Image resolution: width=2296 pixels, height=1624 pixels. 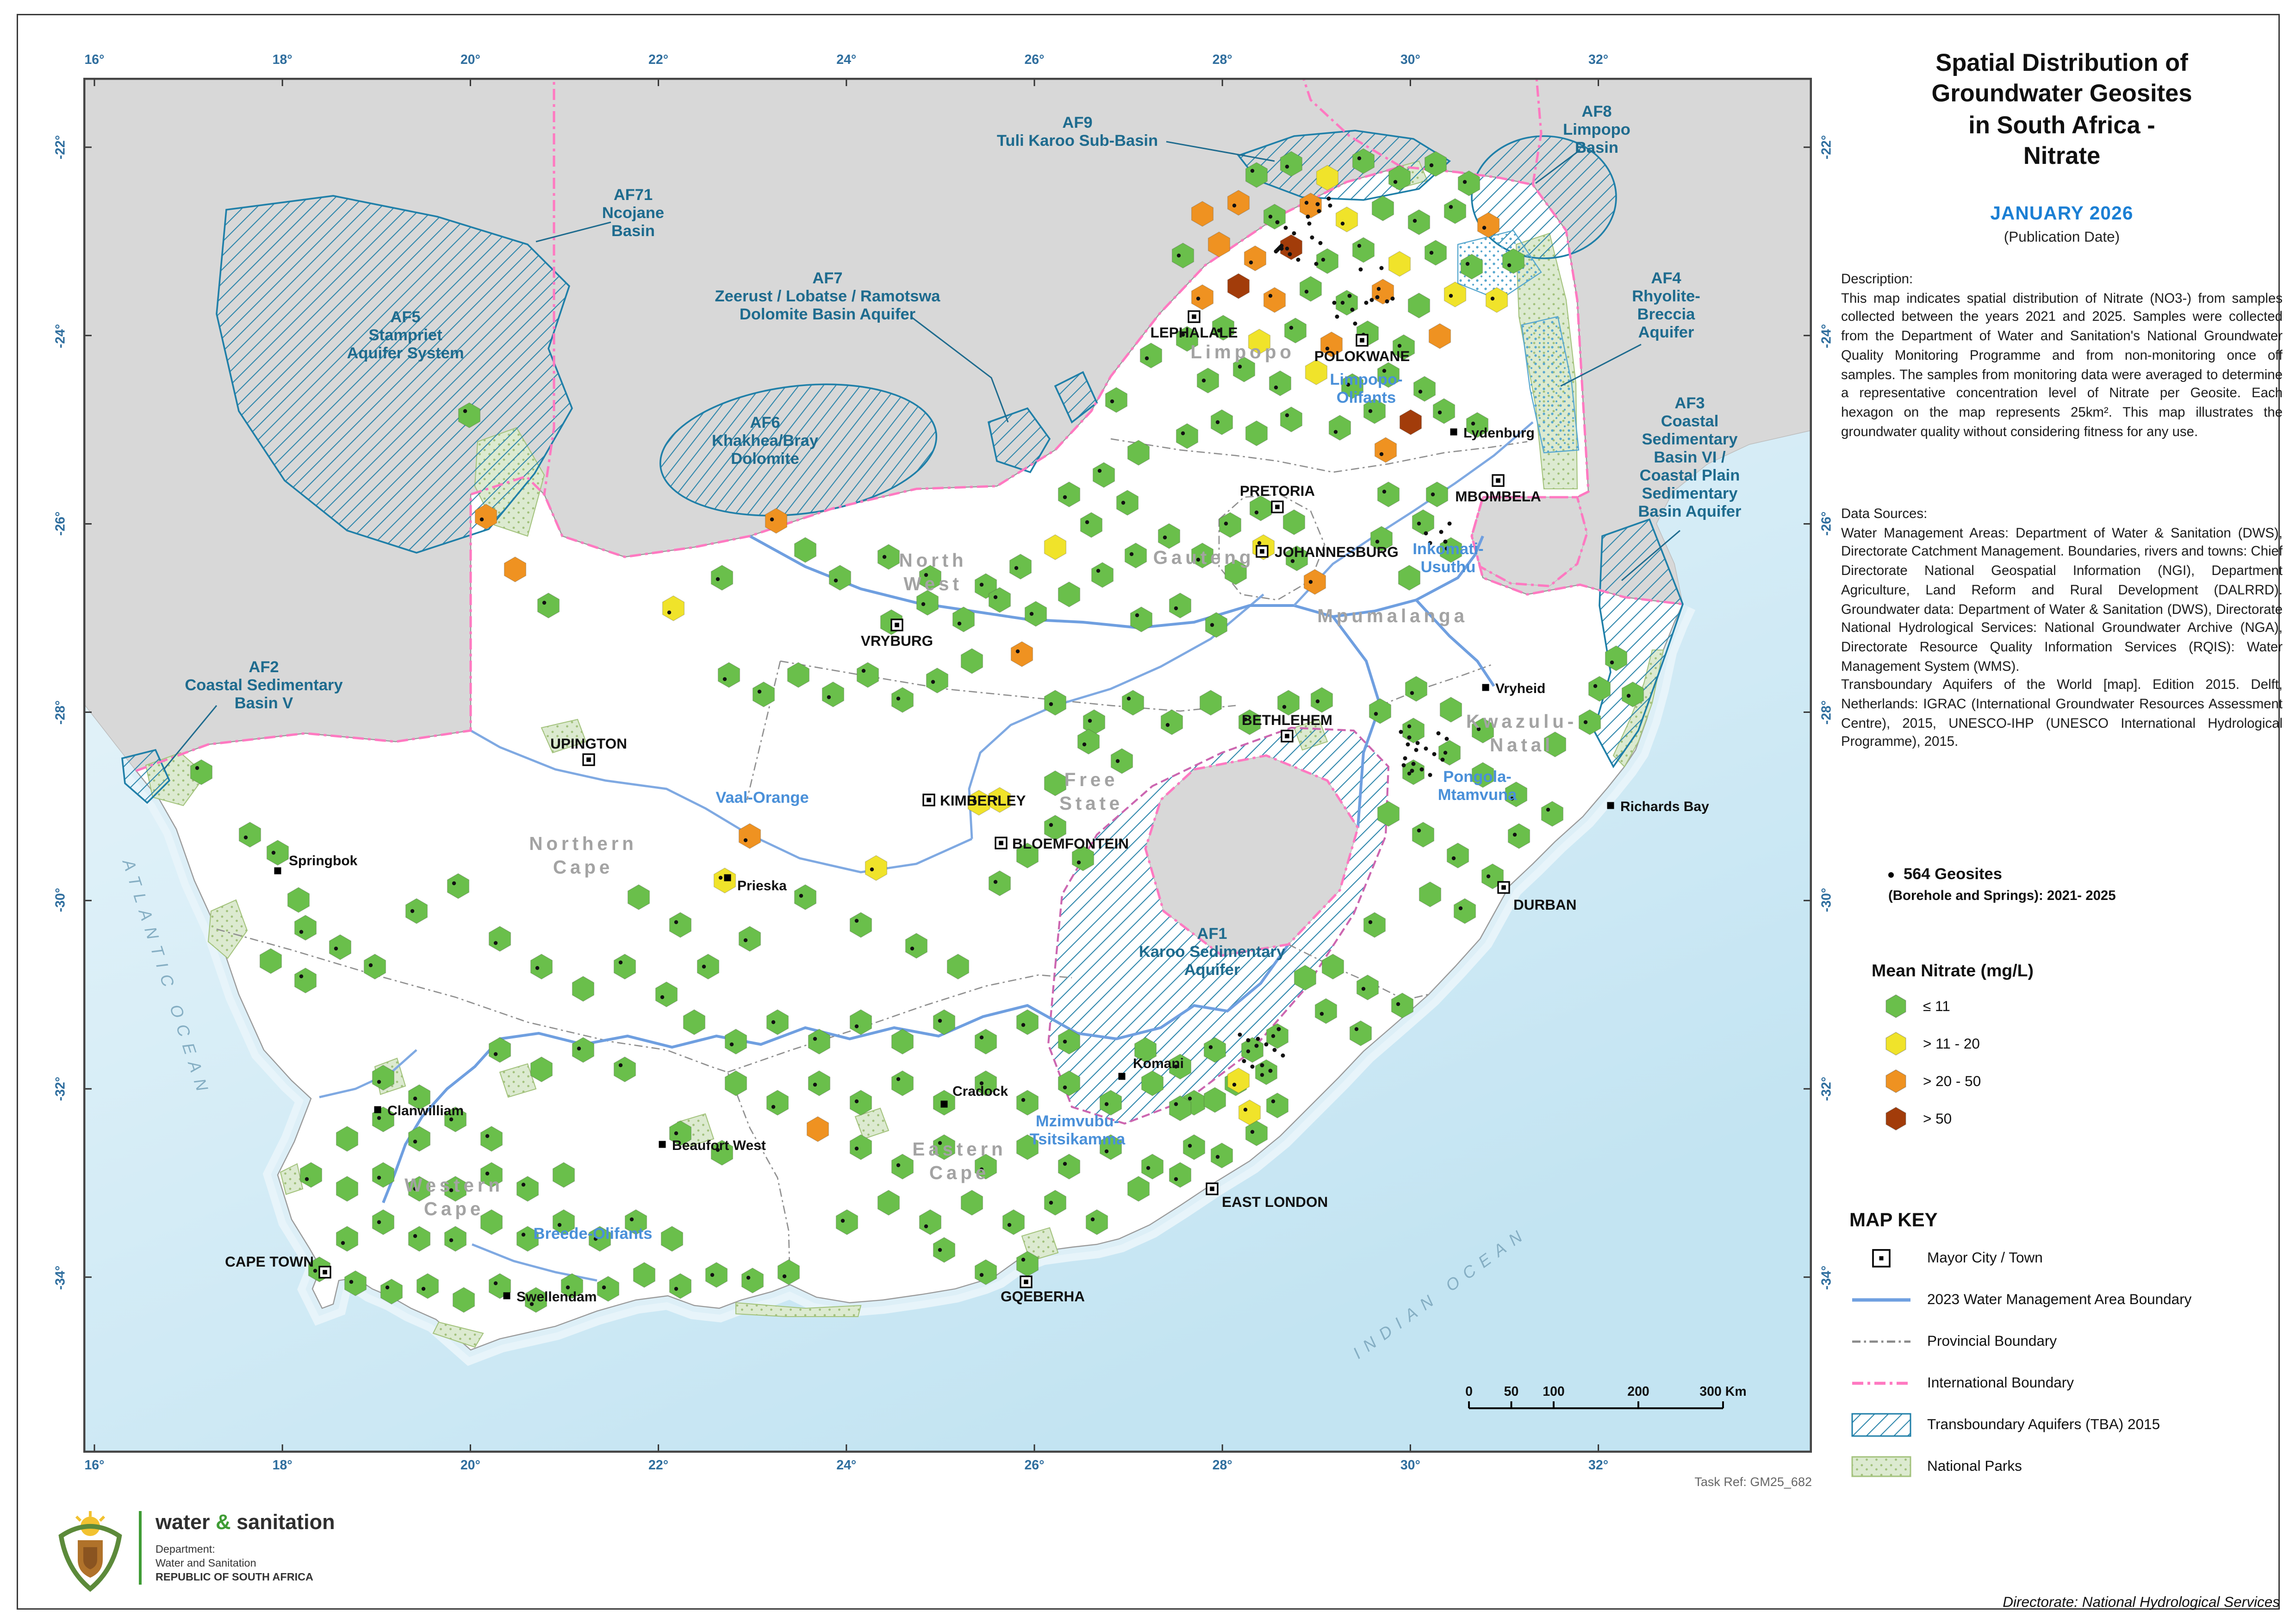 What do you see at coordinates (1596, 129) in the screenshot?
I see `aquifer-label: Limpopo` at bounding box center [1596, 129].